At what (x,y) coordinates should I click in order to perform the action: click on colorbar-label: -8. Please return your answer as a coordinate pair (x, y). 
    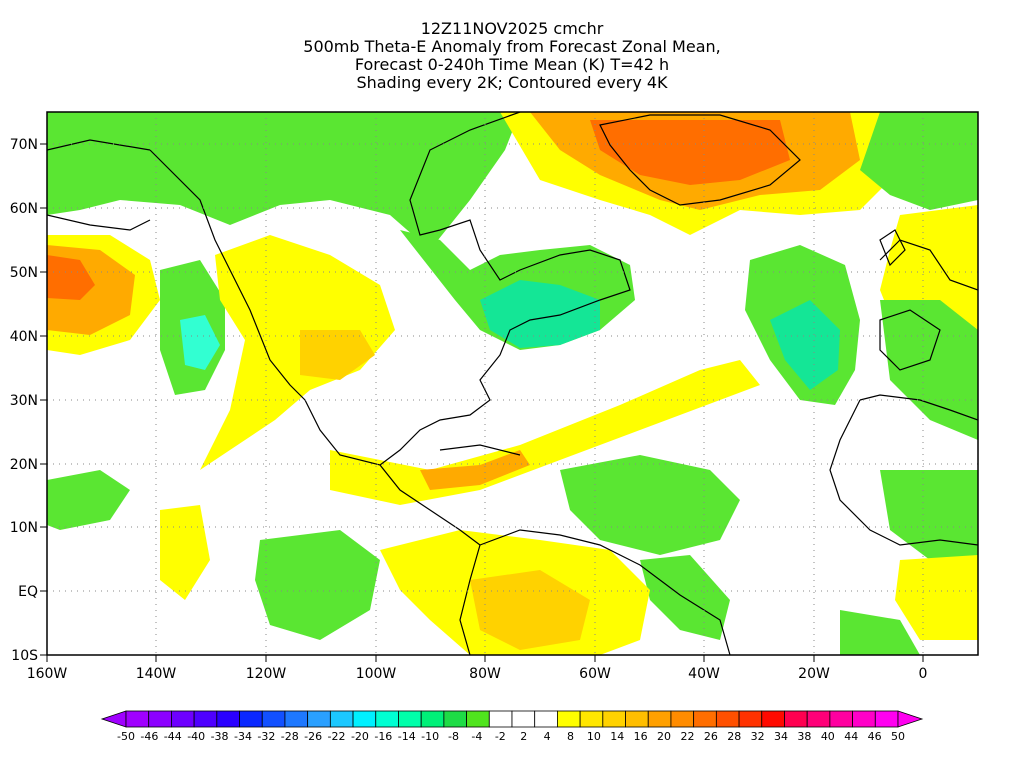
    Looking at the image, I should click on (453, 736).